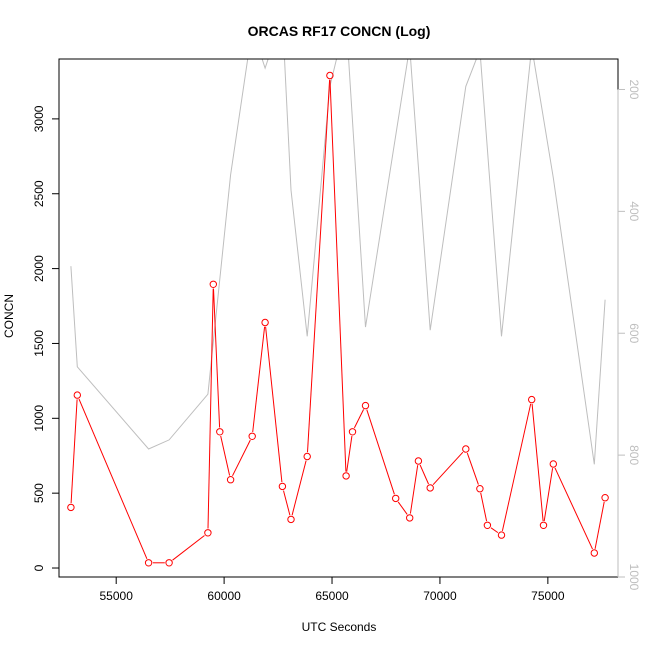  What do you see at coordinates (39, 118) in the screenshot?
I see `y-tick-label: 3000` at bounding box center [39, 118].